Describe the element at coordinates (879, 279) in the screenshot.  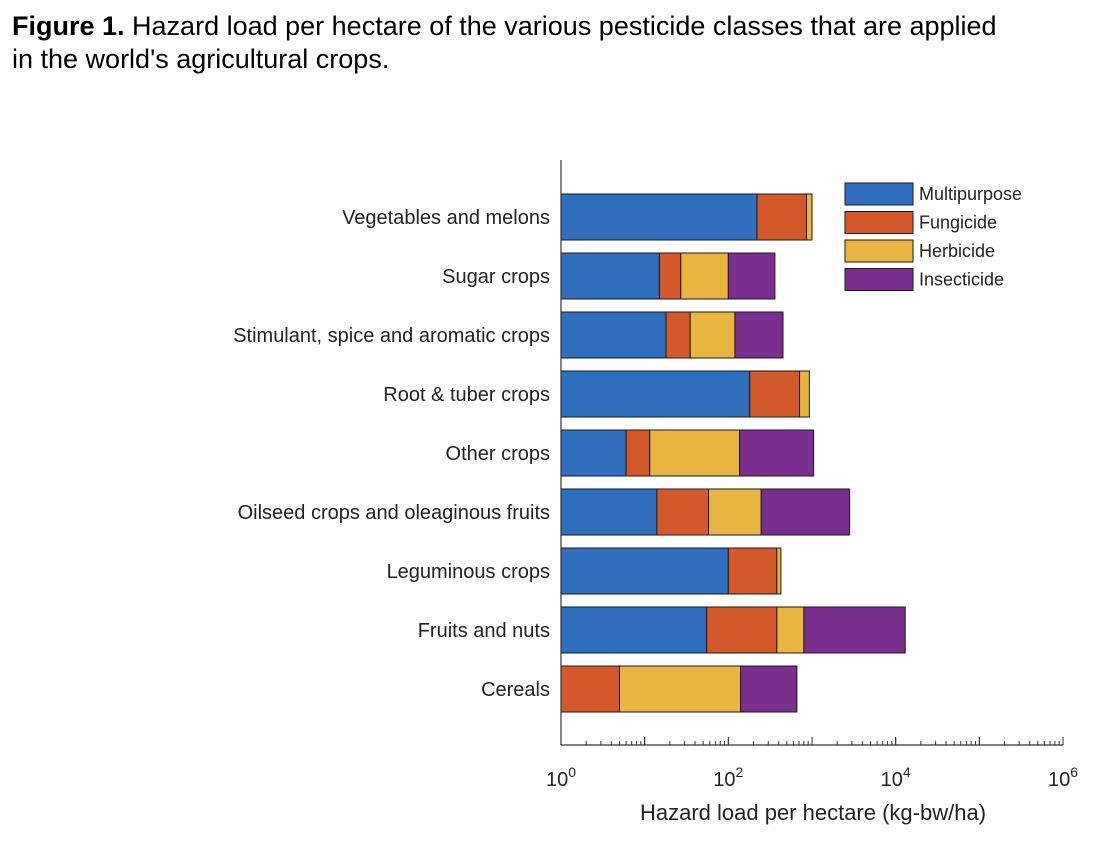
I see `legend-swatch-insecticide` at that location.